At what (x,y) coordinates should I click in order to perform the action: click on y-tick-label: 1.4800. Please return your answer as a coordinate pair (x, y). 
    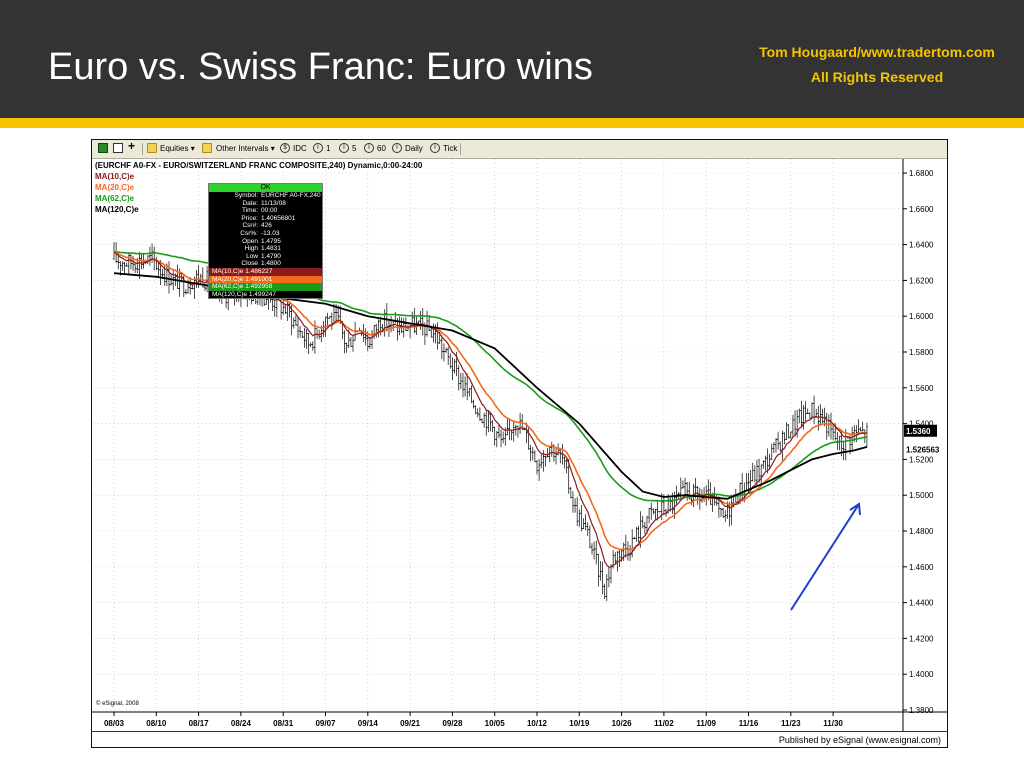
    Looking at the image, I should click on (921, 531).